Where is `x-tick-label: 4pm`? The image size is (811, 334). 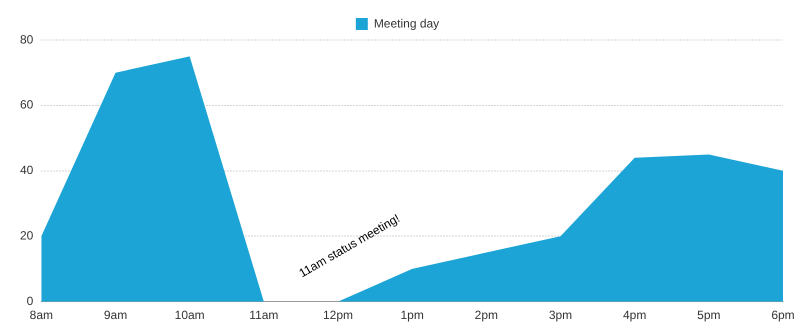 x-tick-label: 4pm is located at coordinates (634, 315).